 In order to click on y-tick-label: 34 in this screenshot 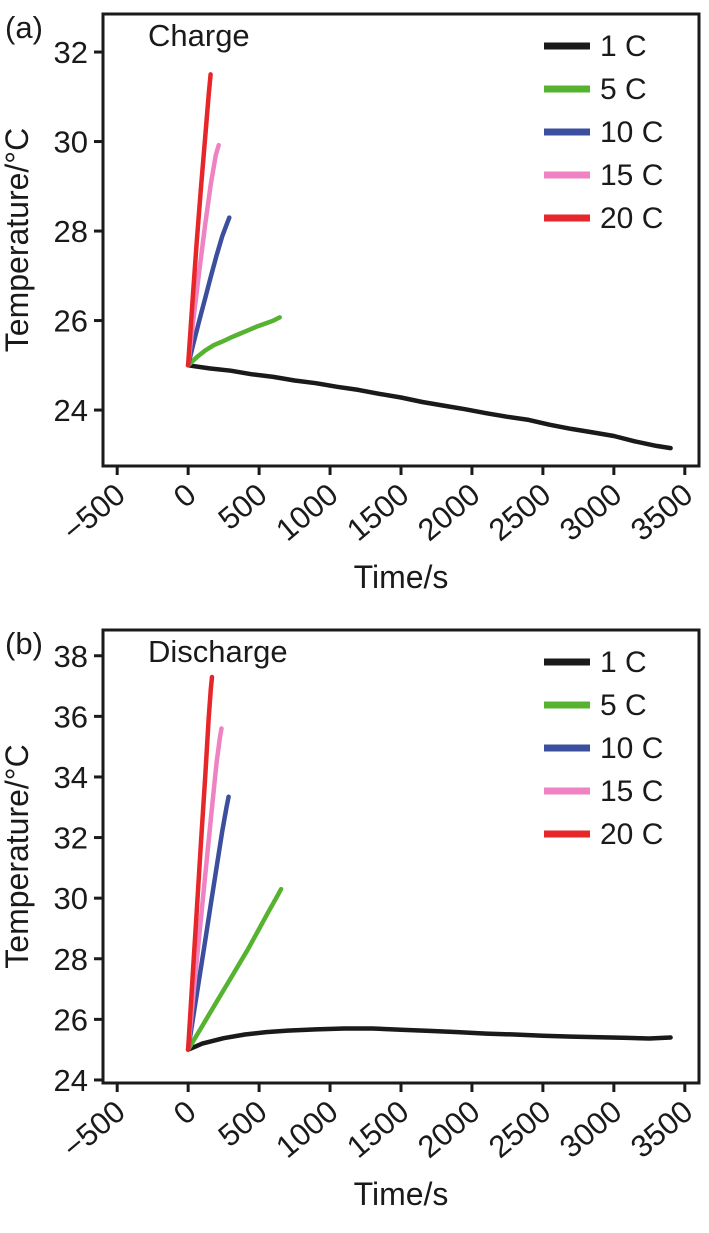, I will do `click(71, 777)`.